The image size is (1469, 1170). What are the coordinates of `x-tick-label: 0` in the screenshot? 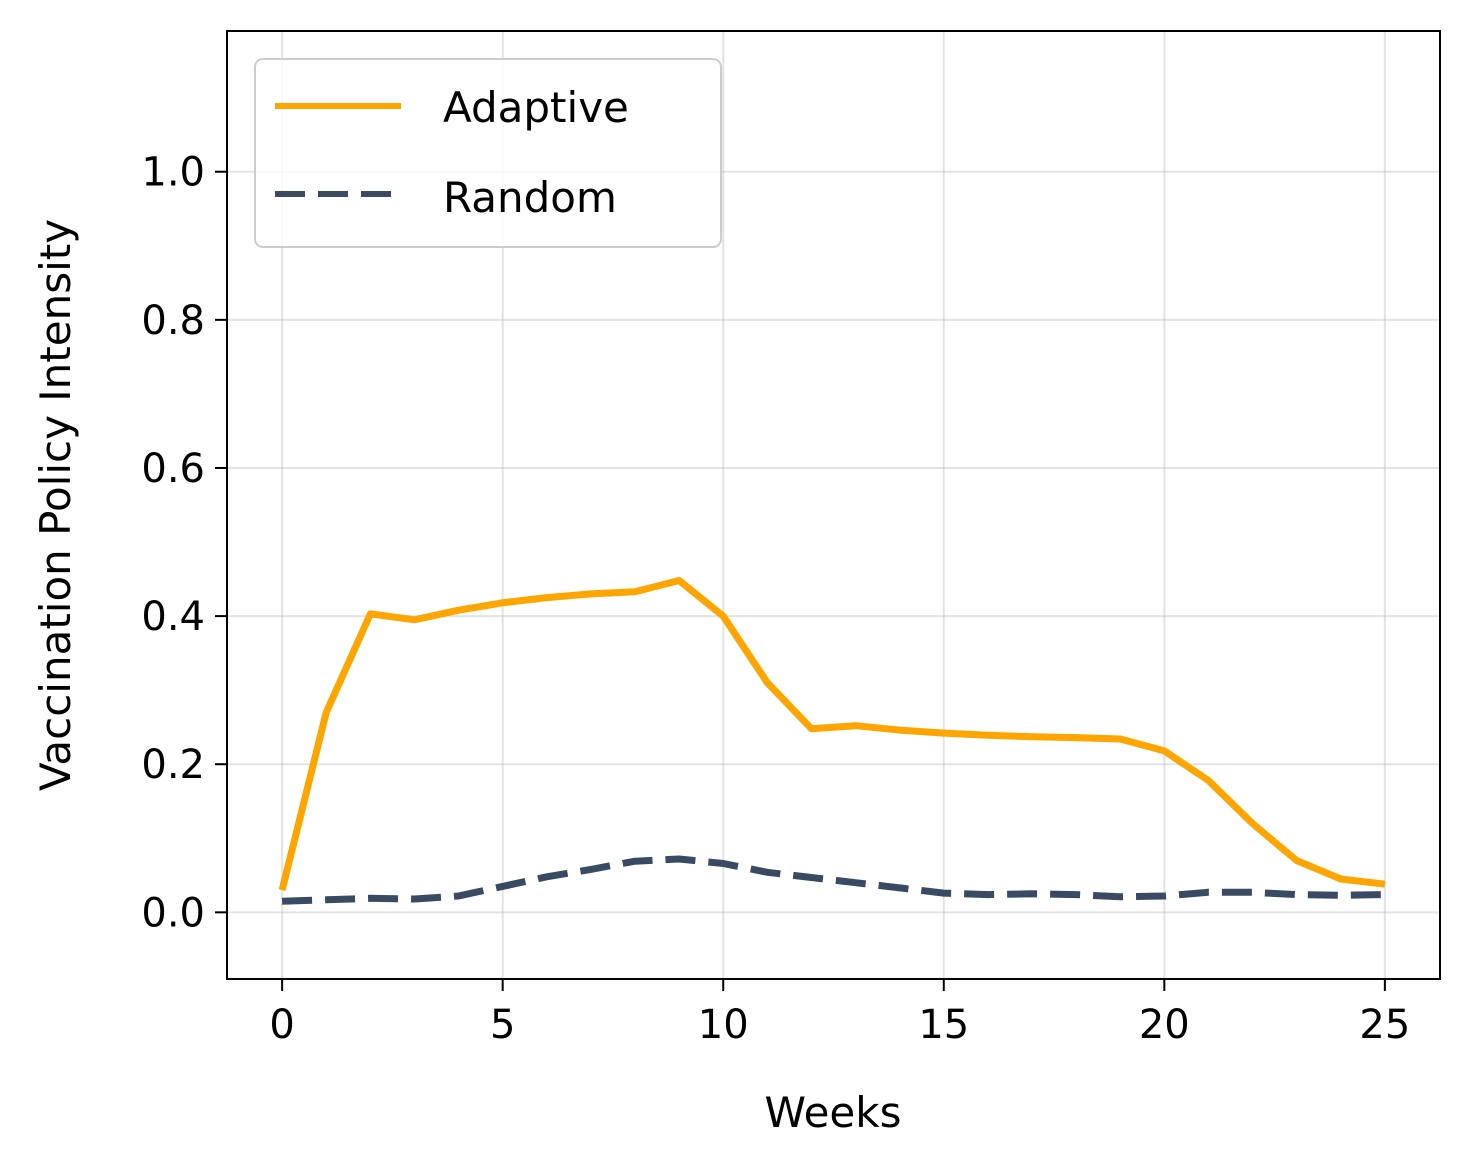 It's located at (281, 1025).